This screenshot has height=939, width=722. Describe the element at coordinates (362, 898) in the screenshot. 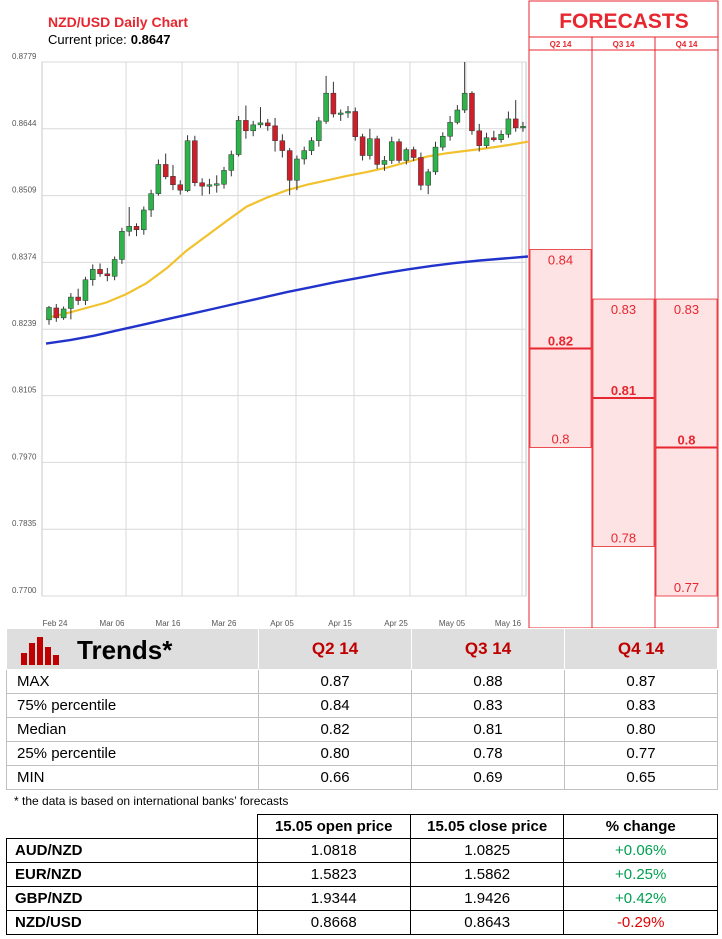

I see `prices-row-gbp-nzd: GBP/NZD 1.9344 1.9426 +0.42%` at that location.